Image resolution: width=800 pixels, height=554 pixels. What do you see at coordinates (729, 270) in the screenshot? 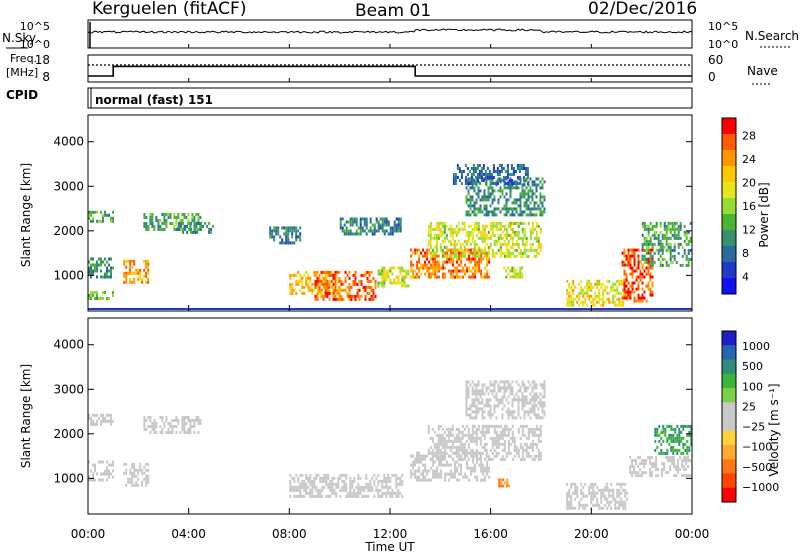
I see `colorbar-swatch` at bounding box center [729, 270].